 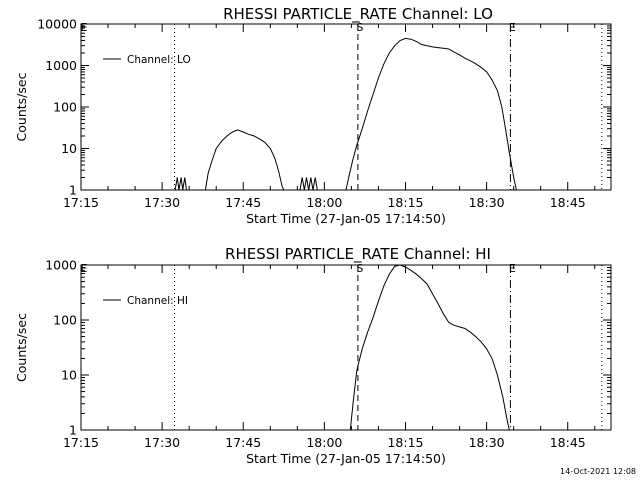 What do you see at coordinates (157, 301) in the screenshot?
I see `legend-entry: Channel: HI` at bounding box center [157, 301].